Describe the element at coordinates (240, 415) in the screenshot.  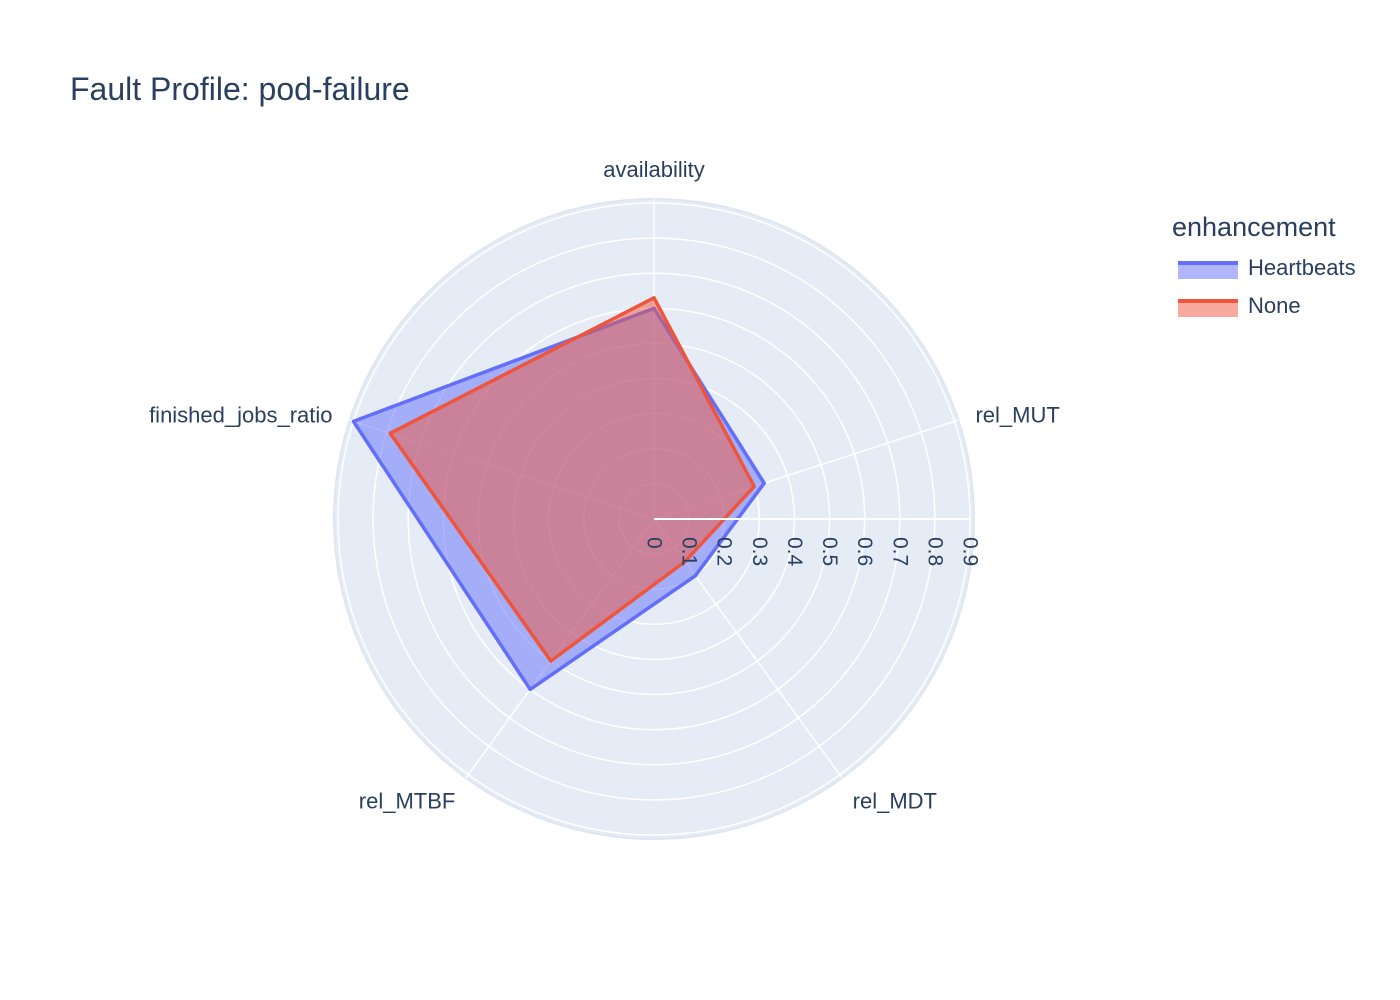
I see `angular-label-finished-jobs-ratio: finished_jobs_ratio` at that location.